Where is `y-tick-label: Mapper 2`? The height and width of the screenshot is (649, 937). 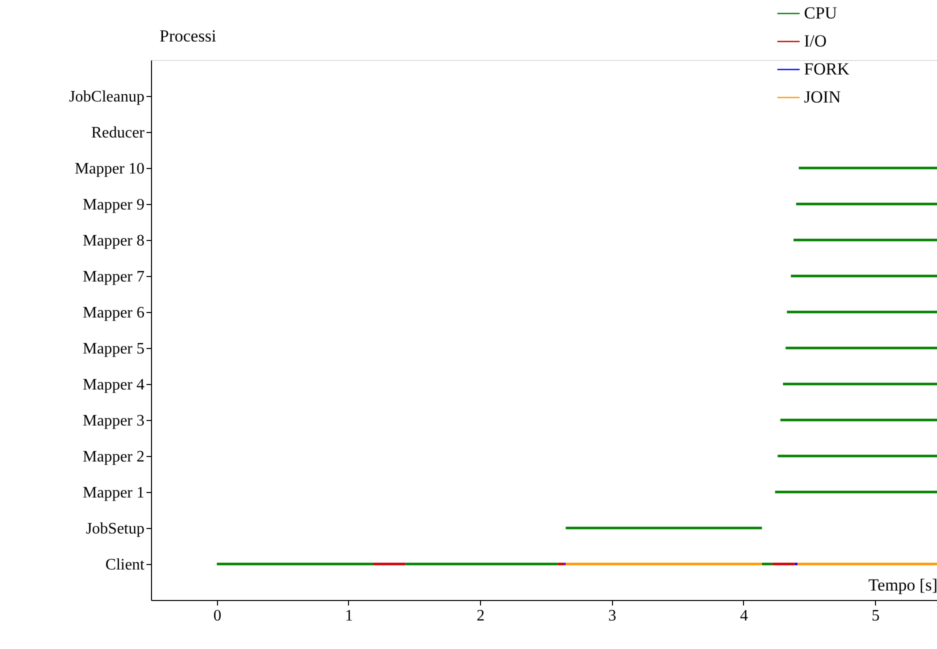
y-tick-label: Mapper 2 is located at coordinates (113, 457).